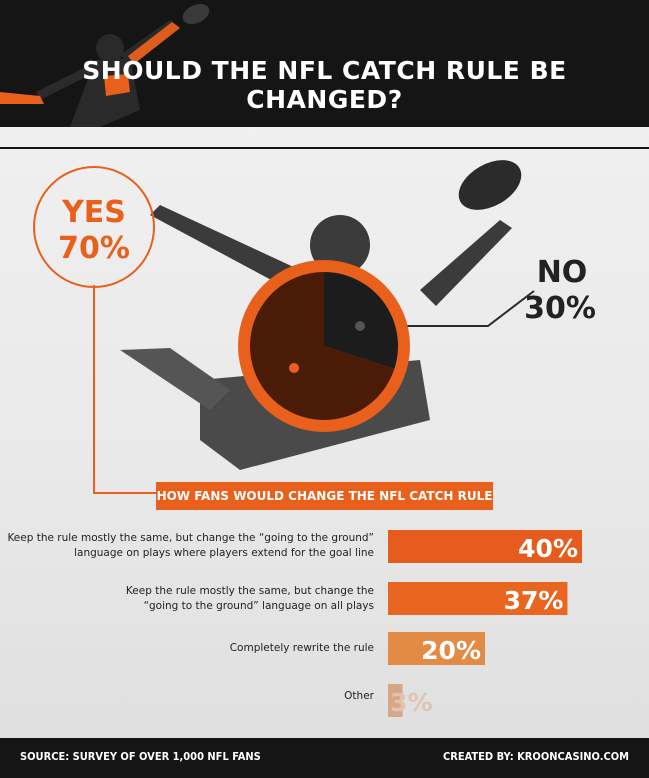  I want to click on no-pointer-dot, so click(360, 326).